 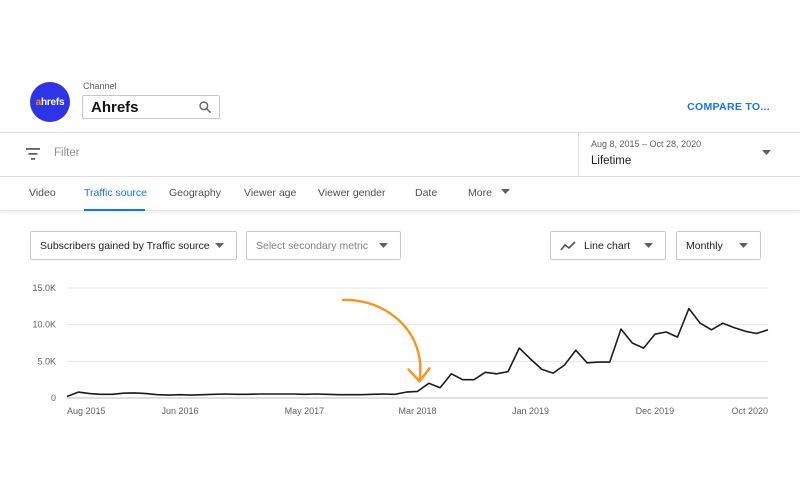 What do you see at coordinates (46, 361) in the screenshot?
I see `y-tick-label: 5.0K` at bounding box center [46, 361].